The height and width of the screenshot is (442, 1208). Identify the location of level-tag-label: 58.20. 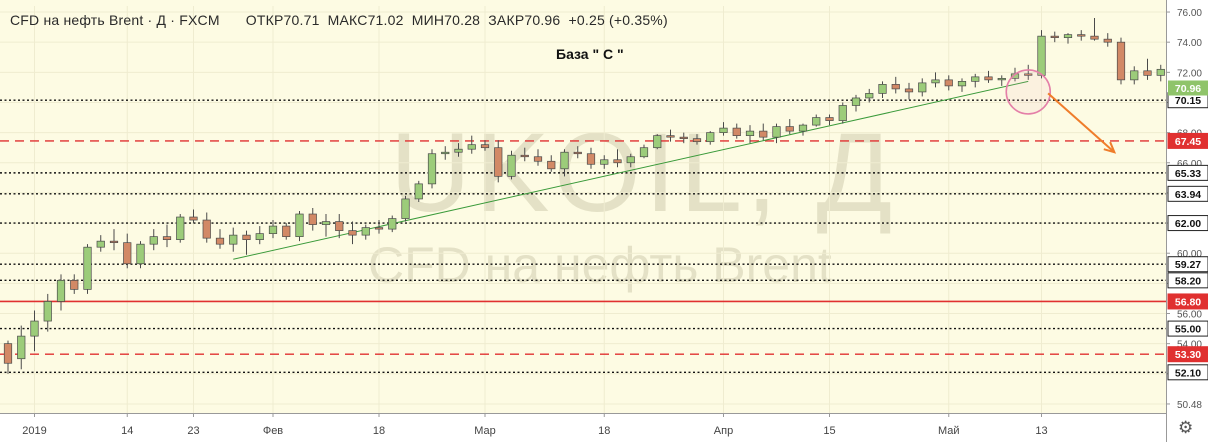
(1188, 281).